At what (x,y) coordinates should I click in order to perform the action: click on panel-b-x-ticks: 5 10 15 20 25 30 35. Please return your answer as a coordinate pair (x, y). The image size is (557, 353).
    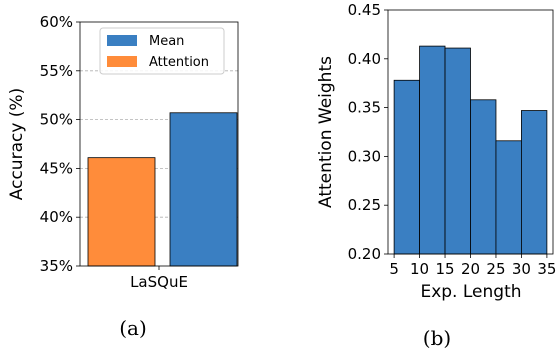
    Looking at the image, I should click on (472, 266).